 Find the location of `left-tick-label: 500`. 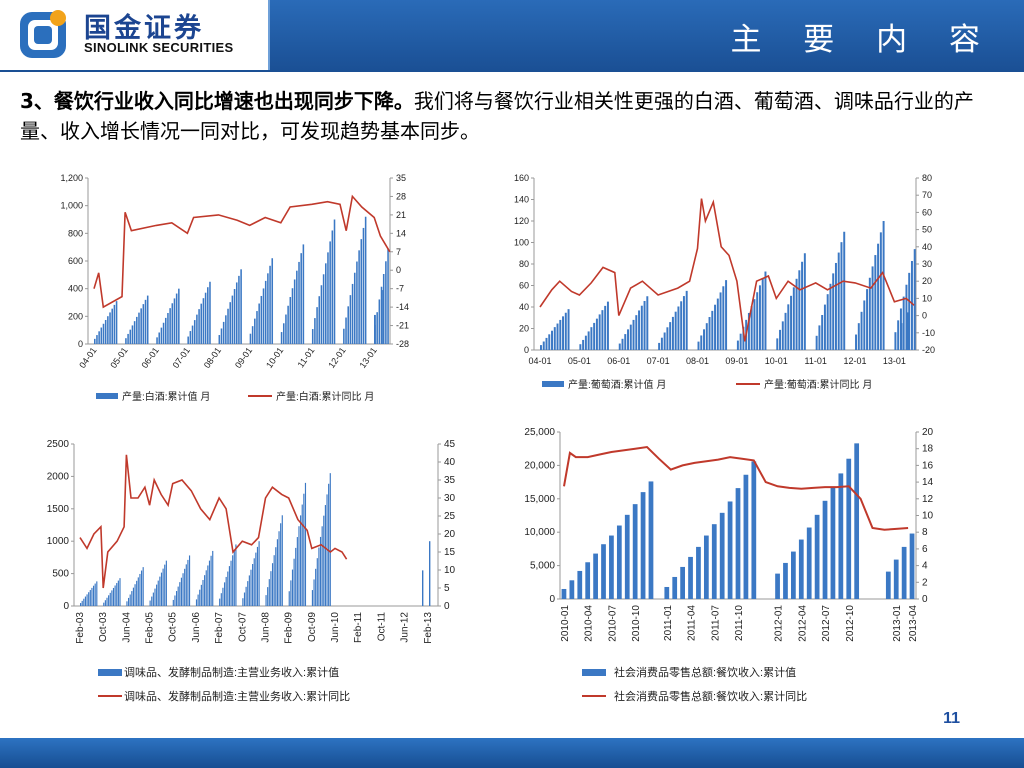

left-tick-label: 500 is located at coordinates (60, 574).